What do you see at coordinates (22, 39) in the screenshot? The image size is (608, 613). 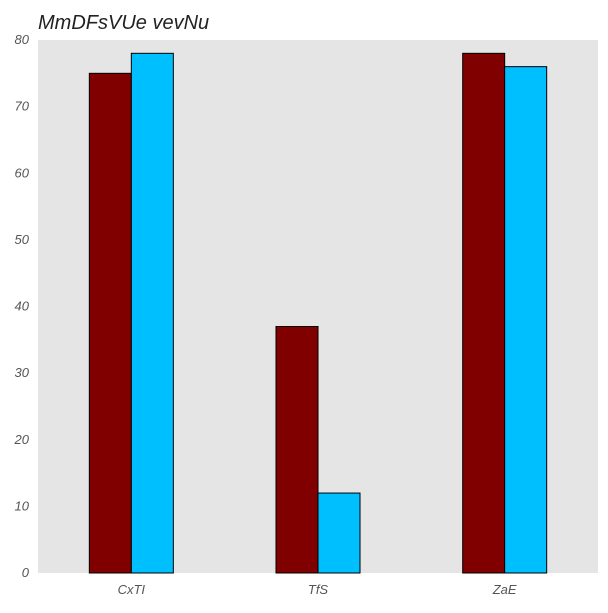 I see `y-tick-label: 80` at bounding box center [22, 39].